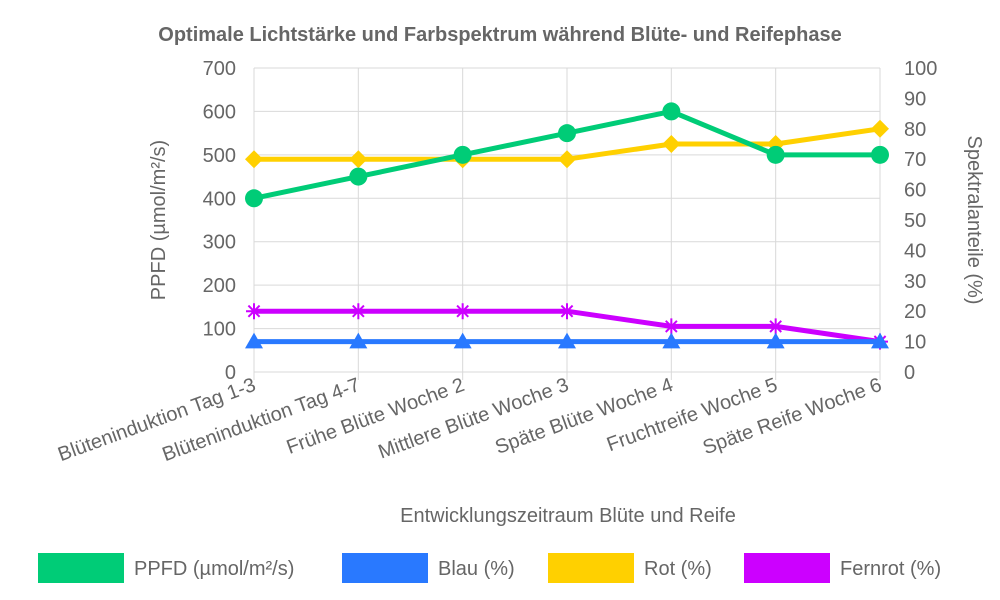  I want to click on y-right-tick-label: 10, so click(915, 343).